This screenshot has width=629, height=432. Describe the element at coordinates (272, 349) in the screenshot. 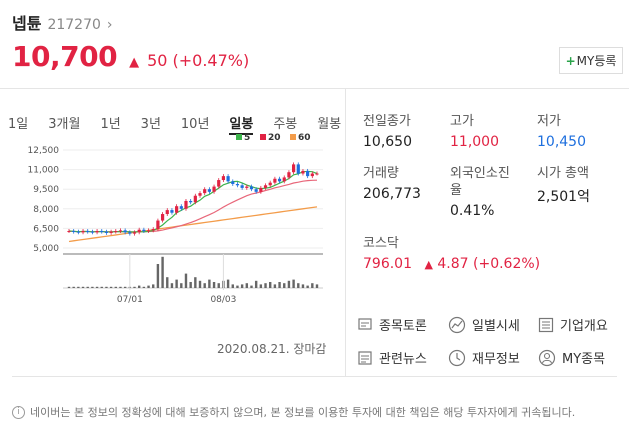

I see `chart-date-note: 2020.08.21. 장마감` at that location.